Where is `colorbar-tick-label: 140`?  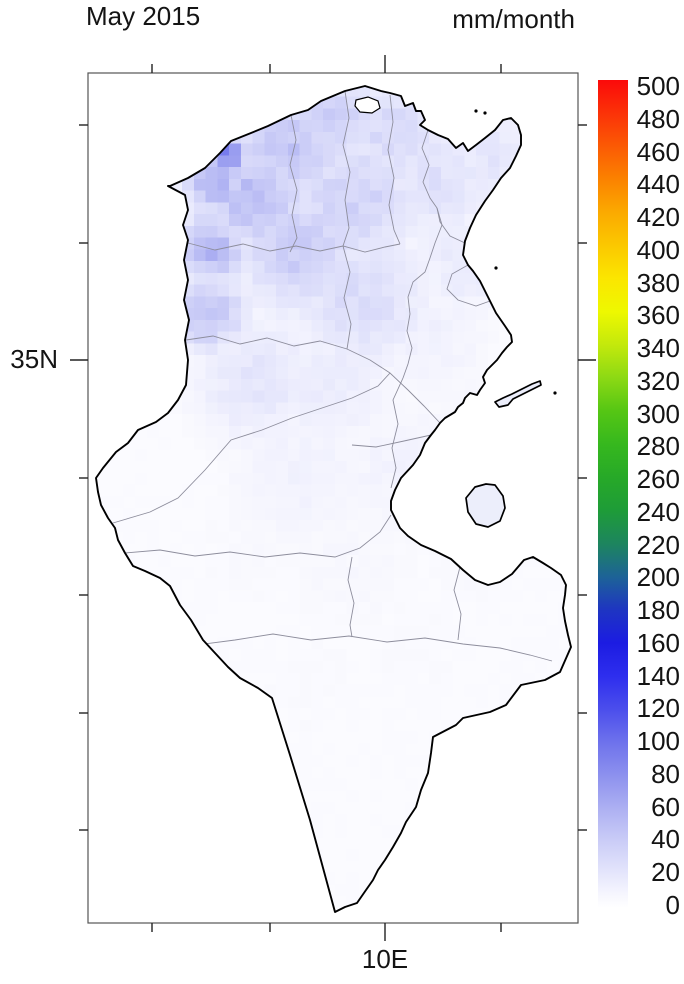 colorbar-tick-label: 140 is located at coordinates (658, 675).